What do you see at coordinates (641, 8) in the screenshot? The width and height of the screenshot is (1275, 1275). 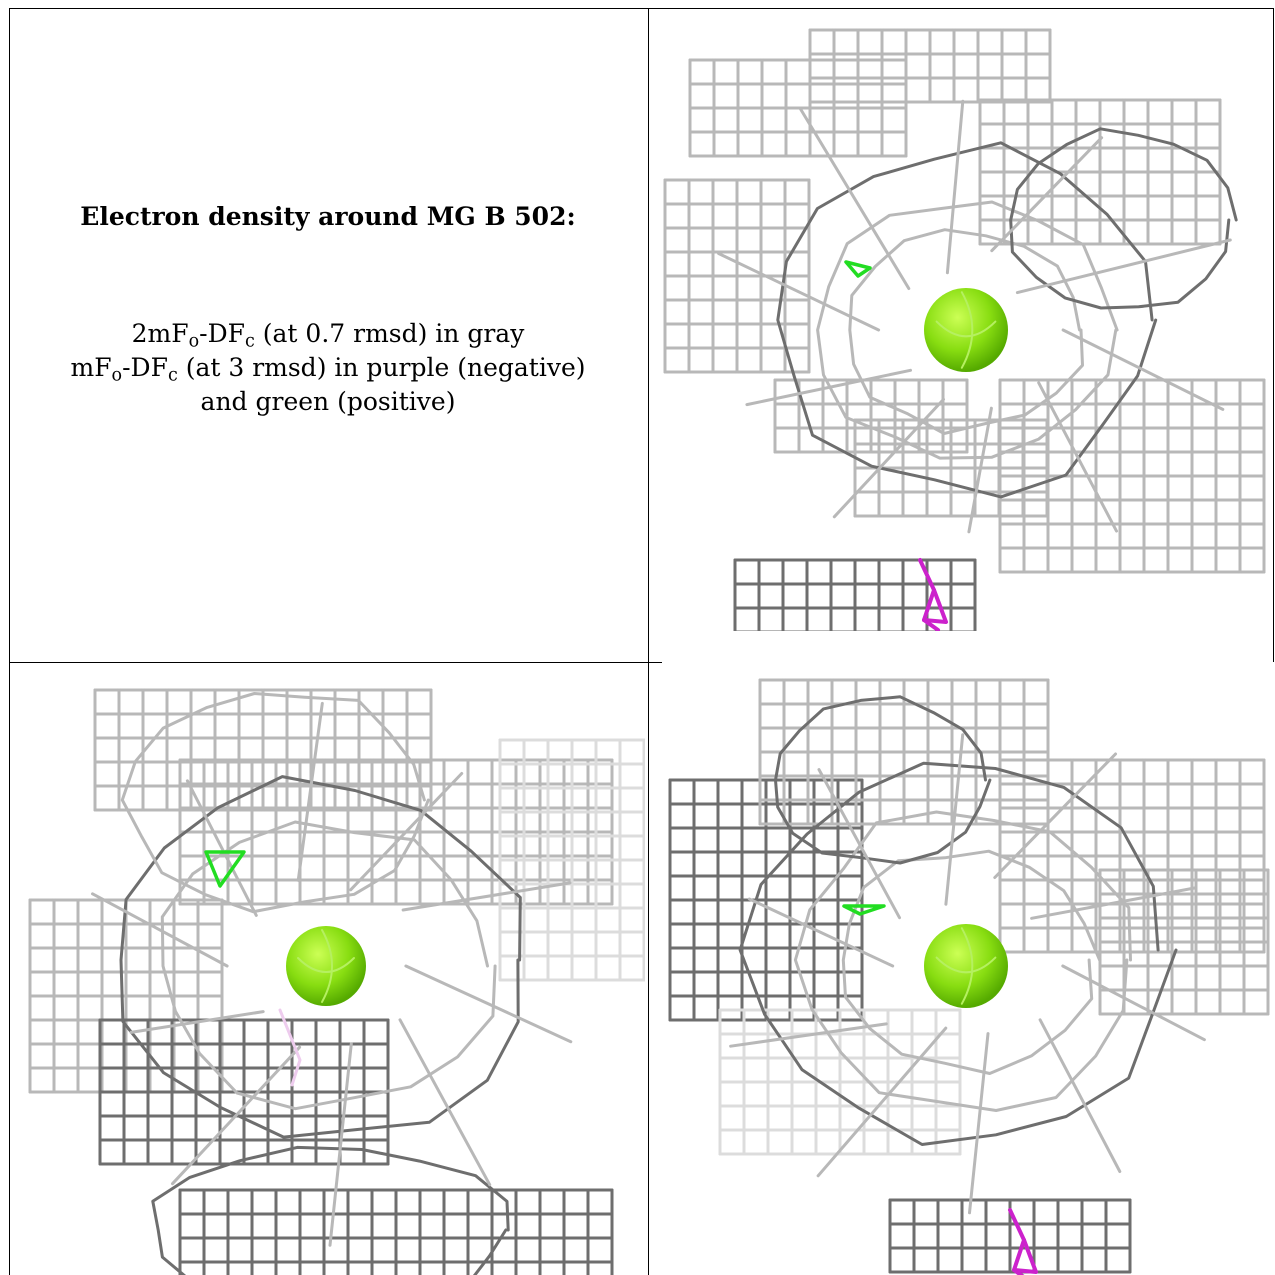 I see `border-top` at bounding box center [641, 8].